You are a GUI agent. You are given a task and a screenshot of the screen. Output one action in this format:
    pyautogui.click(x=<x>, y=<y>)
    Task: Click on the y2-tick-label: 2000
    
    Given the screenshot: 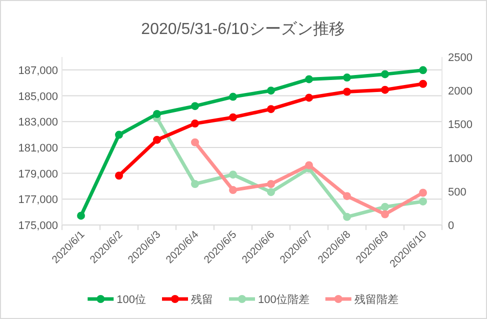 What is the action you would take?
    pyautogui.click(x=460, y=92)
    